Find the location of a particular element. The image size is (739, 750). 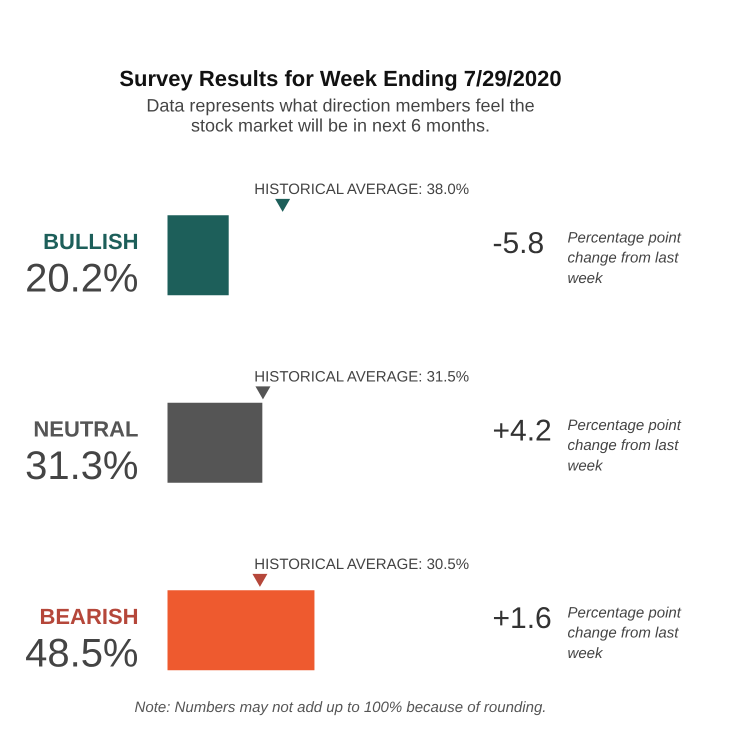

data-label: HISTORICAL AVERAGE: 31.5% is located at coordinates (362, 377).